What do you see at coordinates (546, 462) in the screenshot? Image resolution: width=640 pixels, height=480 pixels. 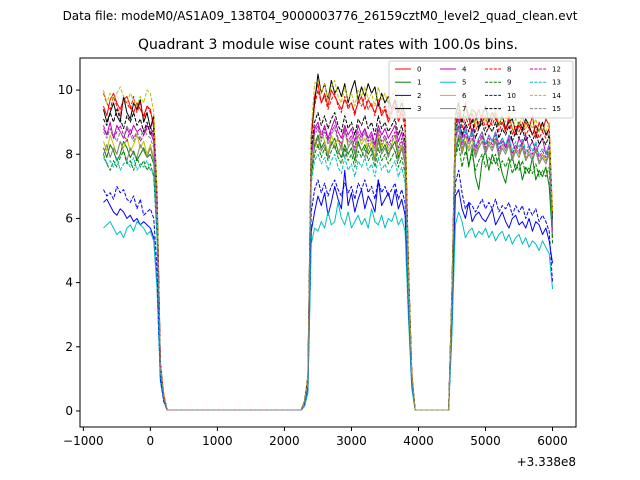 I see `x-axis-offset-label: +3.338e8` at bounding box center [546, 462].